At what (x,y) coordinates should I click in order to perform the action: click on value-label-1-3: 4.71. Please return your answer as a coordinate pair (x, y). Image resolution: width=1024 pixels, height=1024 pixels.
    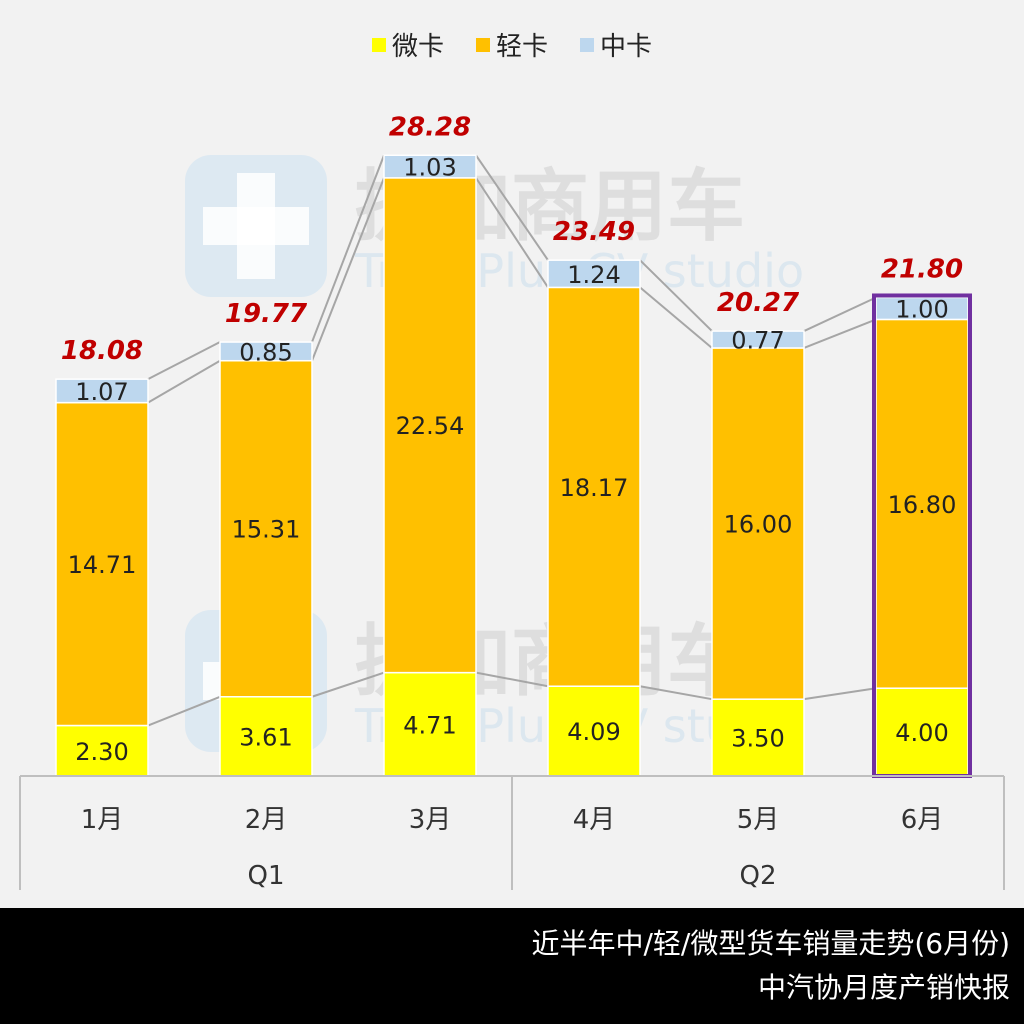
    Looking at the image, I should click on (429, 725).